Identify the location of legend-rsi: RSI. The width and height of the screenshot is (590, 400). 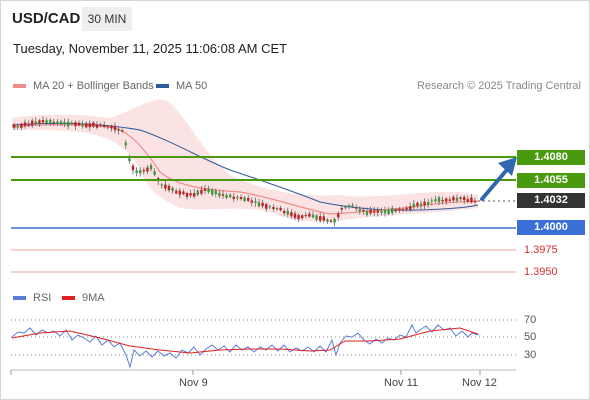
(32, 298).